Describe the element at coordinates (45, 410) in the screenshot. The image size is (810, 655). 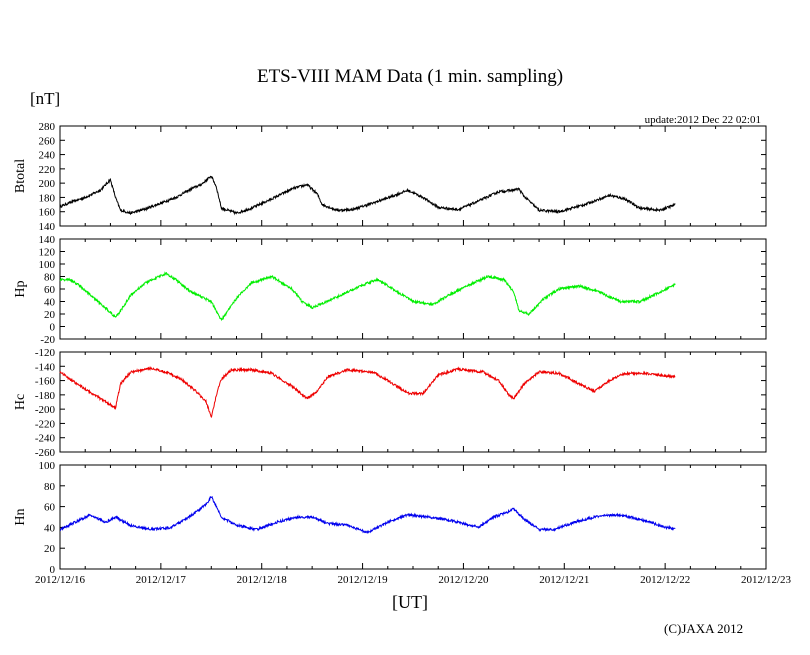
I see `y-tick-label: -200` at that location.